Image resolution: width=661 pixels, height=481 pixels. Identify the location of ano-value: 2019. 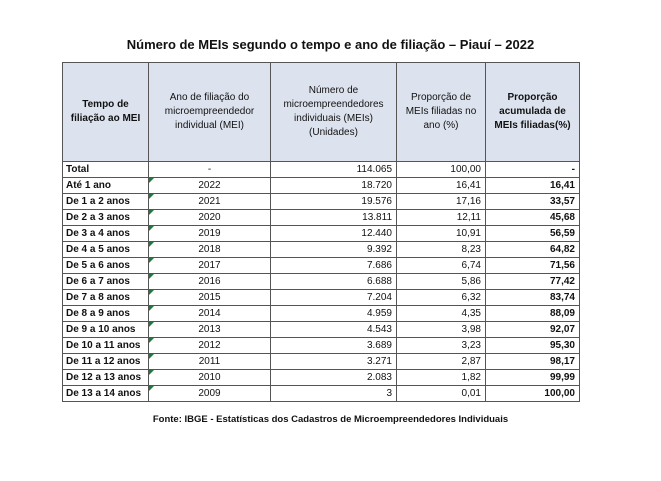
(209, 233).